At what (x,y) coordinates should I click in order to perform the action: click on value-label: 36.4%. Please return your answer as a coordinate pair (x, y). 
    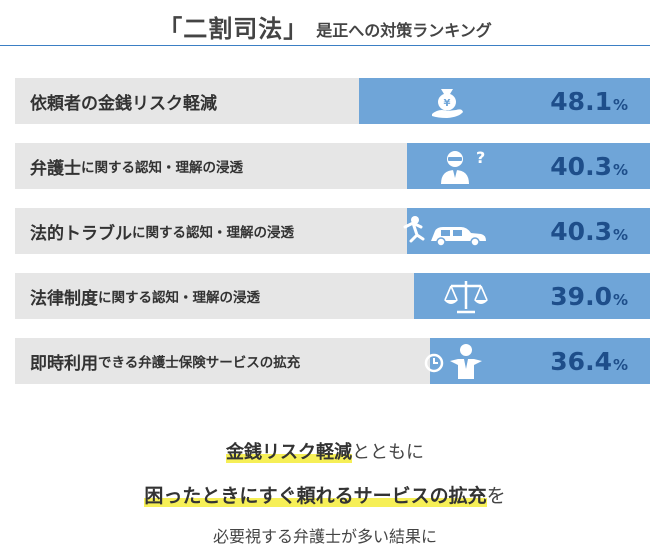
    Looking at the image, I should click on (589, 361).